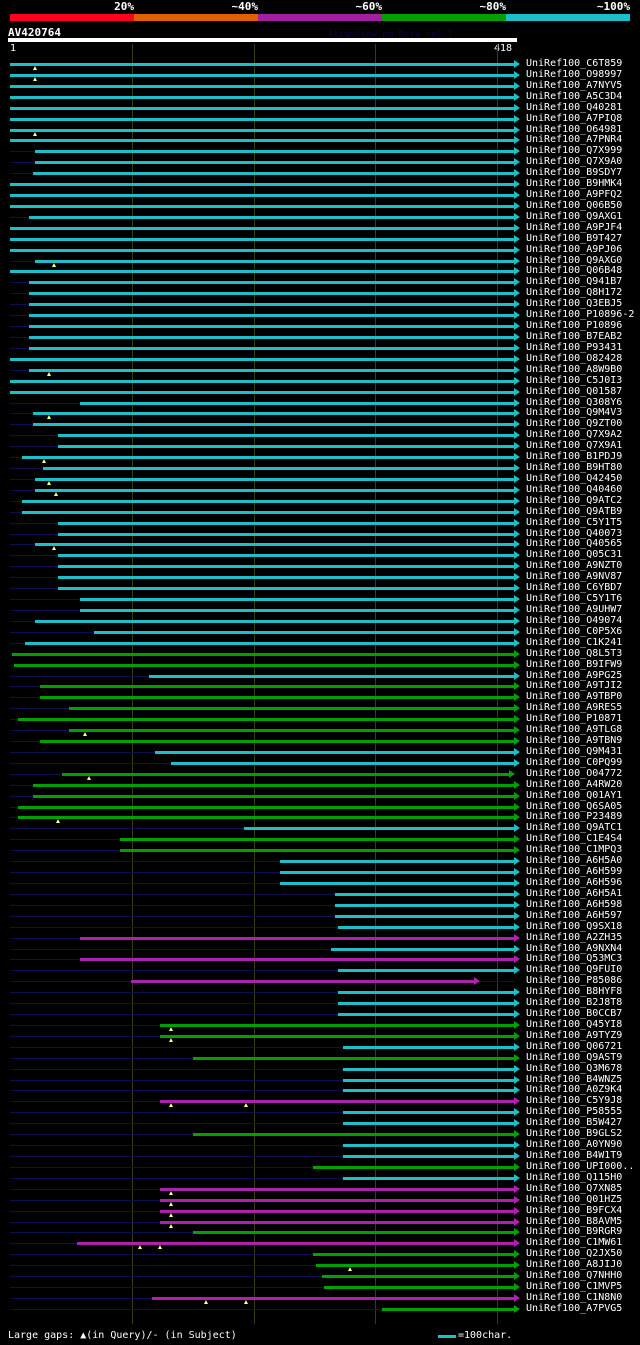 This screenshot has width=640, height=1345. I want to click on alignment-row: UniRef100_A2ZH35, so click(320, 938).